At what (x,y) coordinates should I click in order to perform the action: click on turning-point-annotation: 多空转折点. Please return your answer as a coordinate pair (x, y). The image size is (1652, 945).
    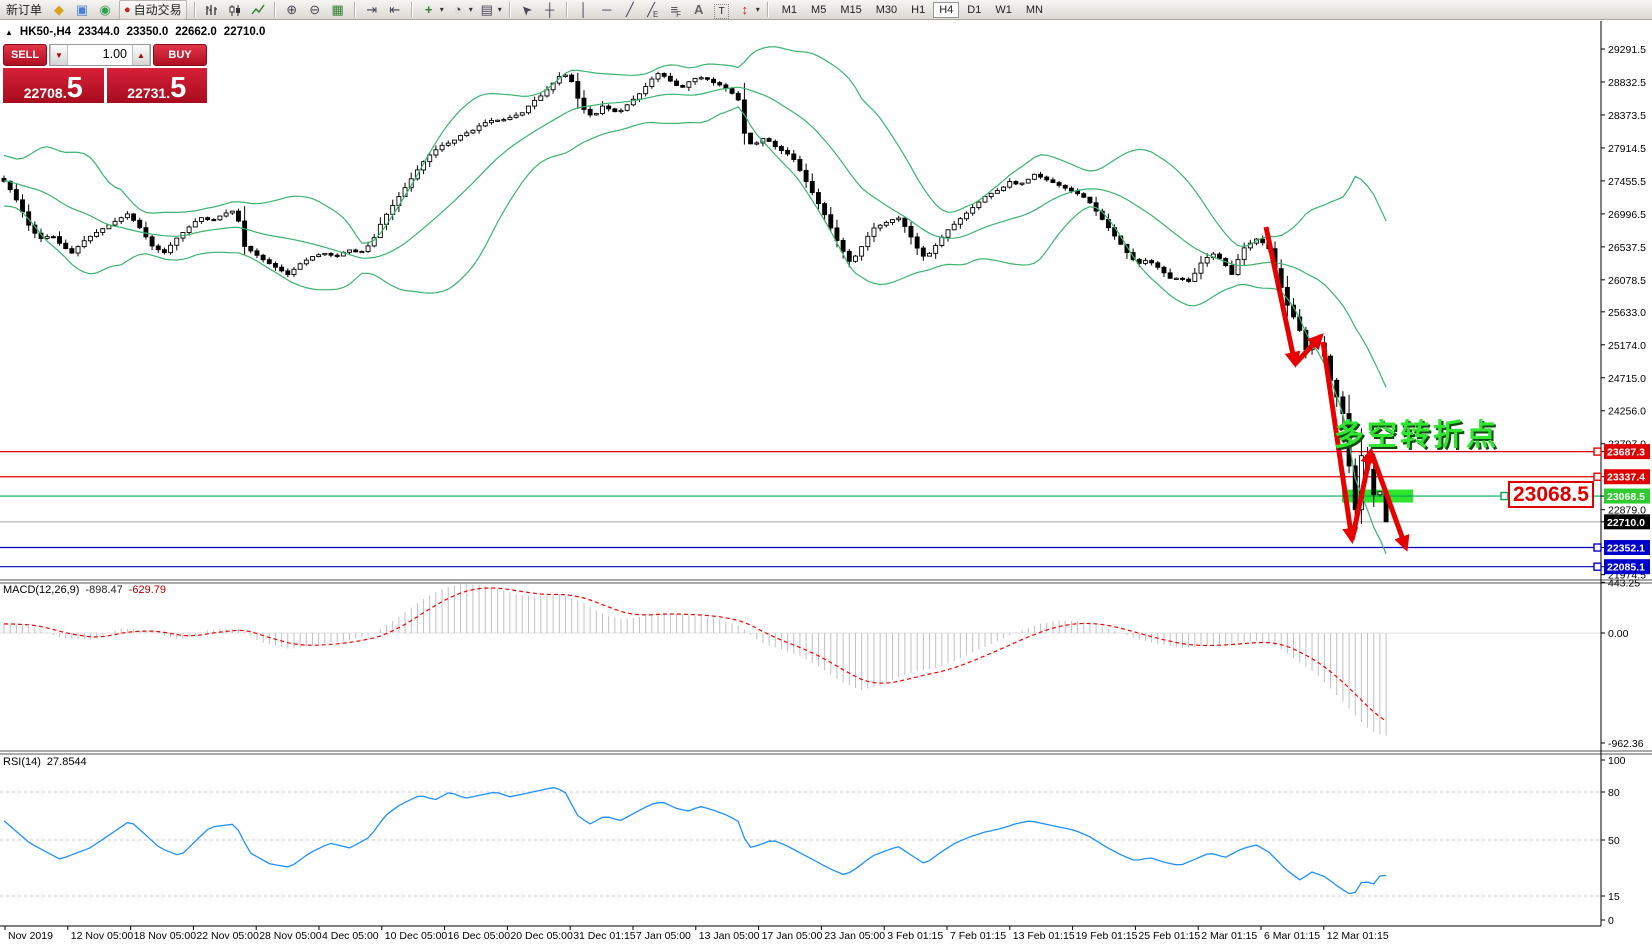
    Looking at the image, I should click on (1416, 435).